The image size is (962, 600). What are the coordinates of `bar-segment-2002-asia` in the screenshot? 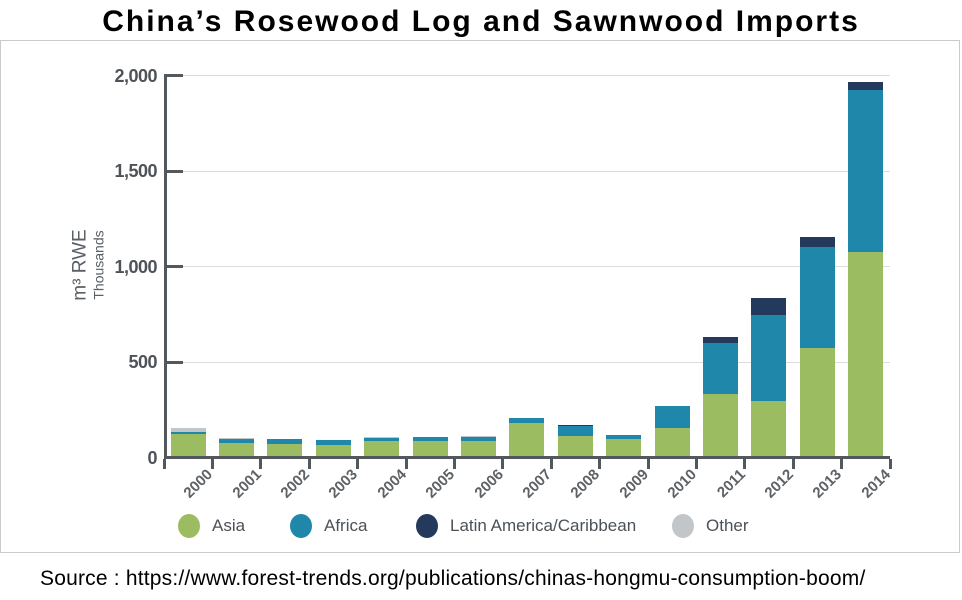 It's located at (285, 451).